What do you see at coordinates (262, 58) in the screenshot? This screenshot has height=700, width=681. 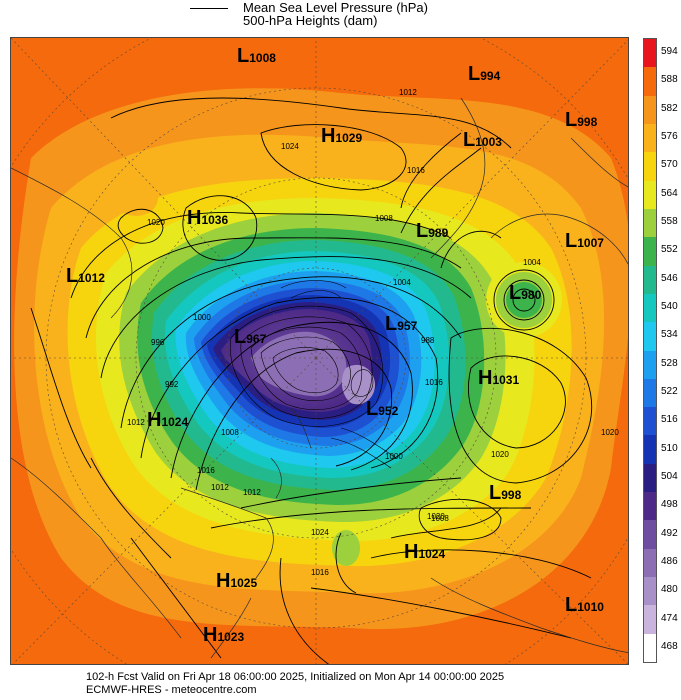 I see `pressure-center-value: 1008` at bounding box center [262, 58].